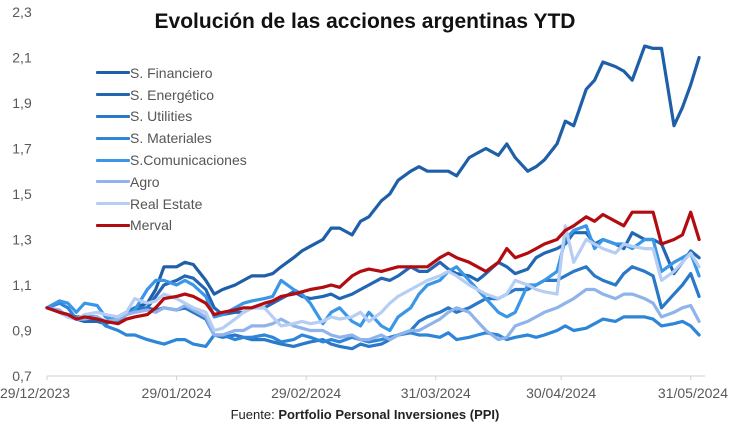  What do you see at coordinates (22, 149) in the screenshot?
I see `y-tick-label: 1,7` at bounding box center [22, 149].